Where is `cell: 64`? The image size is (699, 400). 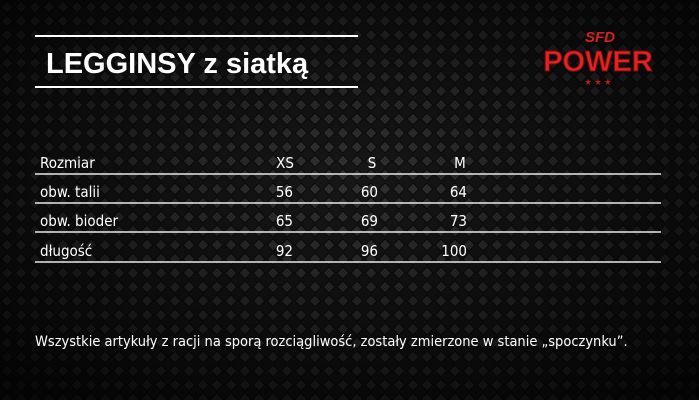
cell: 64 is located at coordinates (458, 192).